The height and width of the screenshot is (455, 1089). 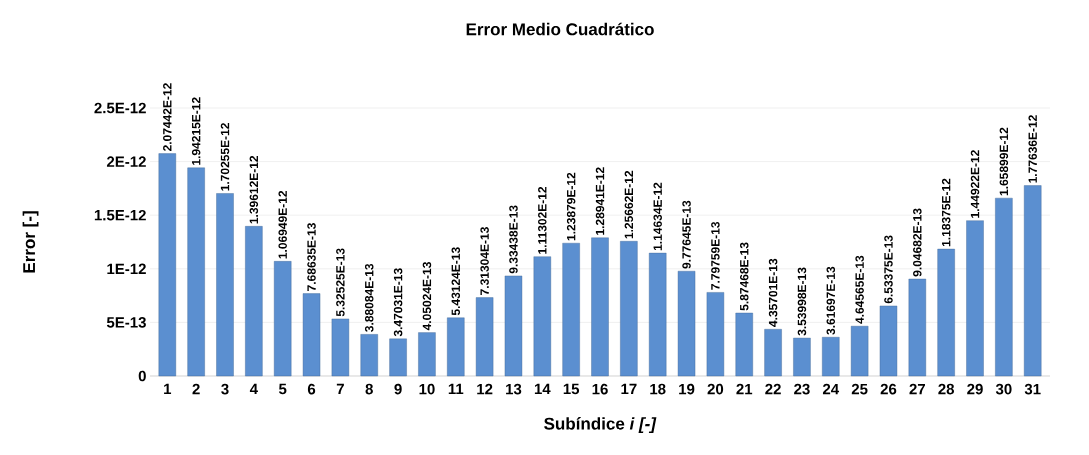 What do you see at coordinates (1032, 149) in the screenshot?
I see `data-label: 1.77636E-12` at bounding box center [1032, 149].